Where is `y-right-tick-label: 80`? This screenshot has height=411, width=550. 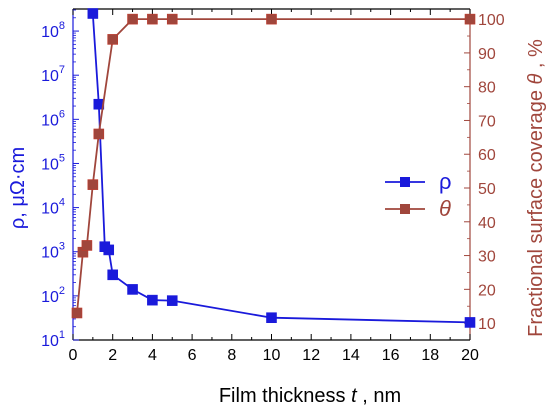
y-right-tick-label: 80 is located at coordinates (487, 88).